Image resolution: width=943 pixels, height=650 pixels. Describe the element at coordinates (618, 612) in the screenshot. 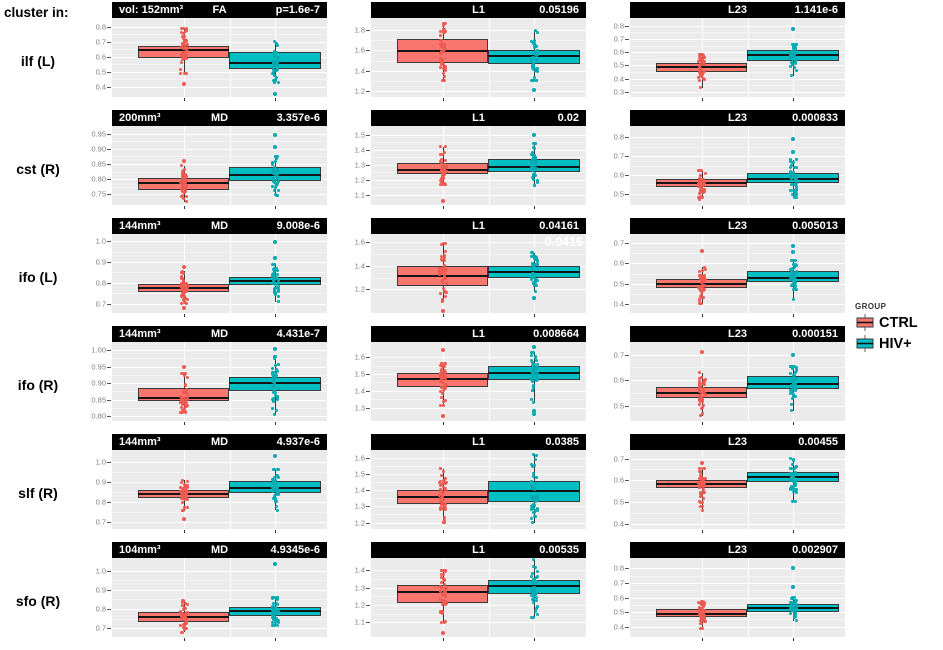

I see `y-tick-label: 0.5` at that location.